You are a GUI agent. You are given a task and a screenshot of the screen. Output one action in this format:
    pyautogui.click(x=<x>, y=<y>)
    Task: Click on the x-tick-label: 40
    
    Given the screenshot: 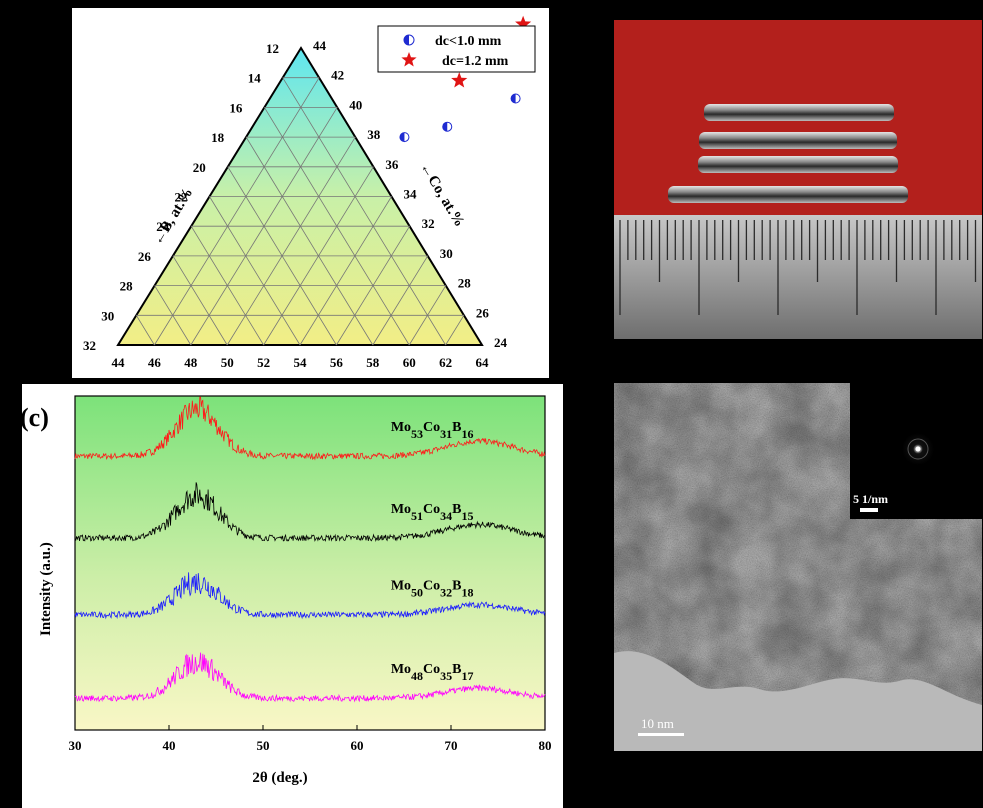 What is the action you would take?
    pyautogui.click(x=169, y=745)
    